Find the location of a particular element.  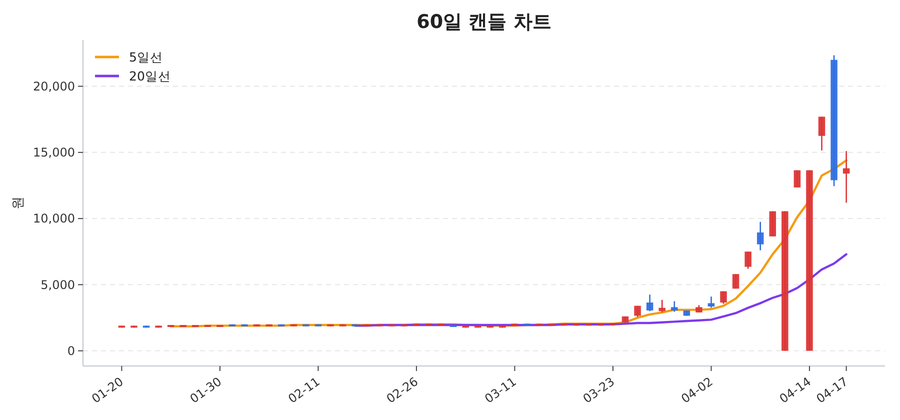

y-tick-label: 20,000 is located at coordinates (54, 86).